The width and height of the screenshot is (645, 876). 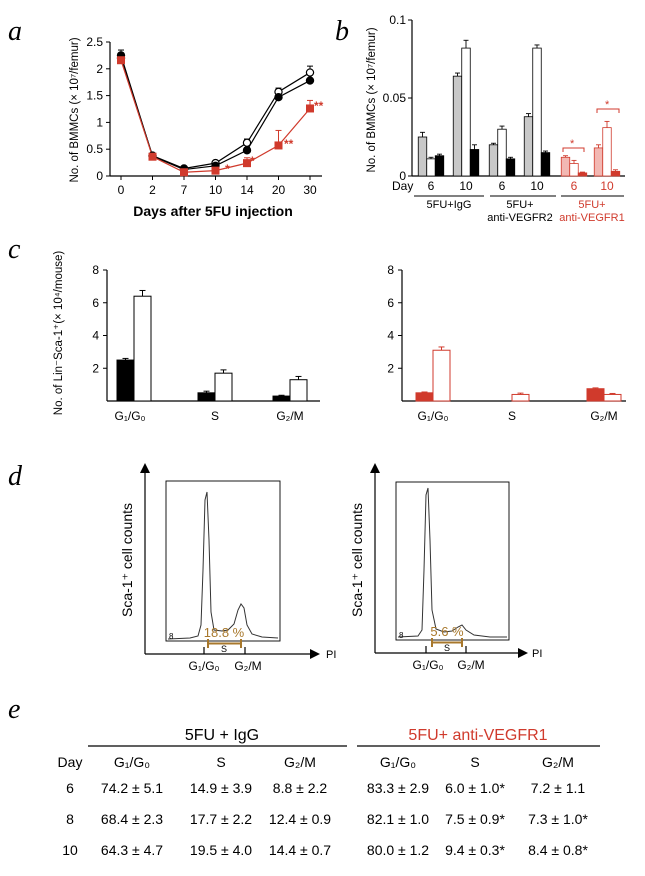 What do you see at coordinates (372, 99) in the screenshot?
I see `panel-b-y-label: No. of BMMCs (× 10⁷/femur)` at bounding box center [372, 99].